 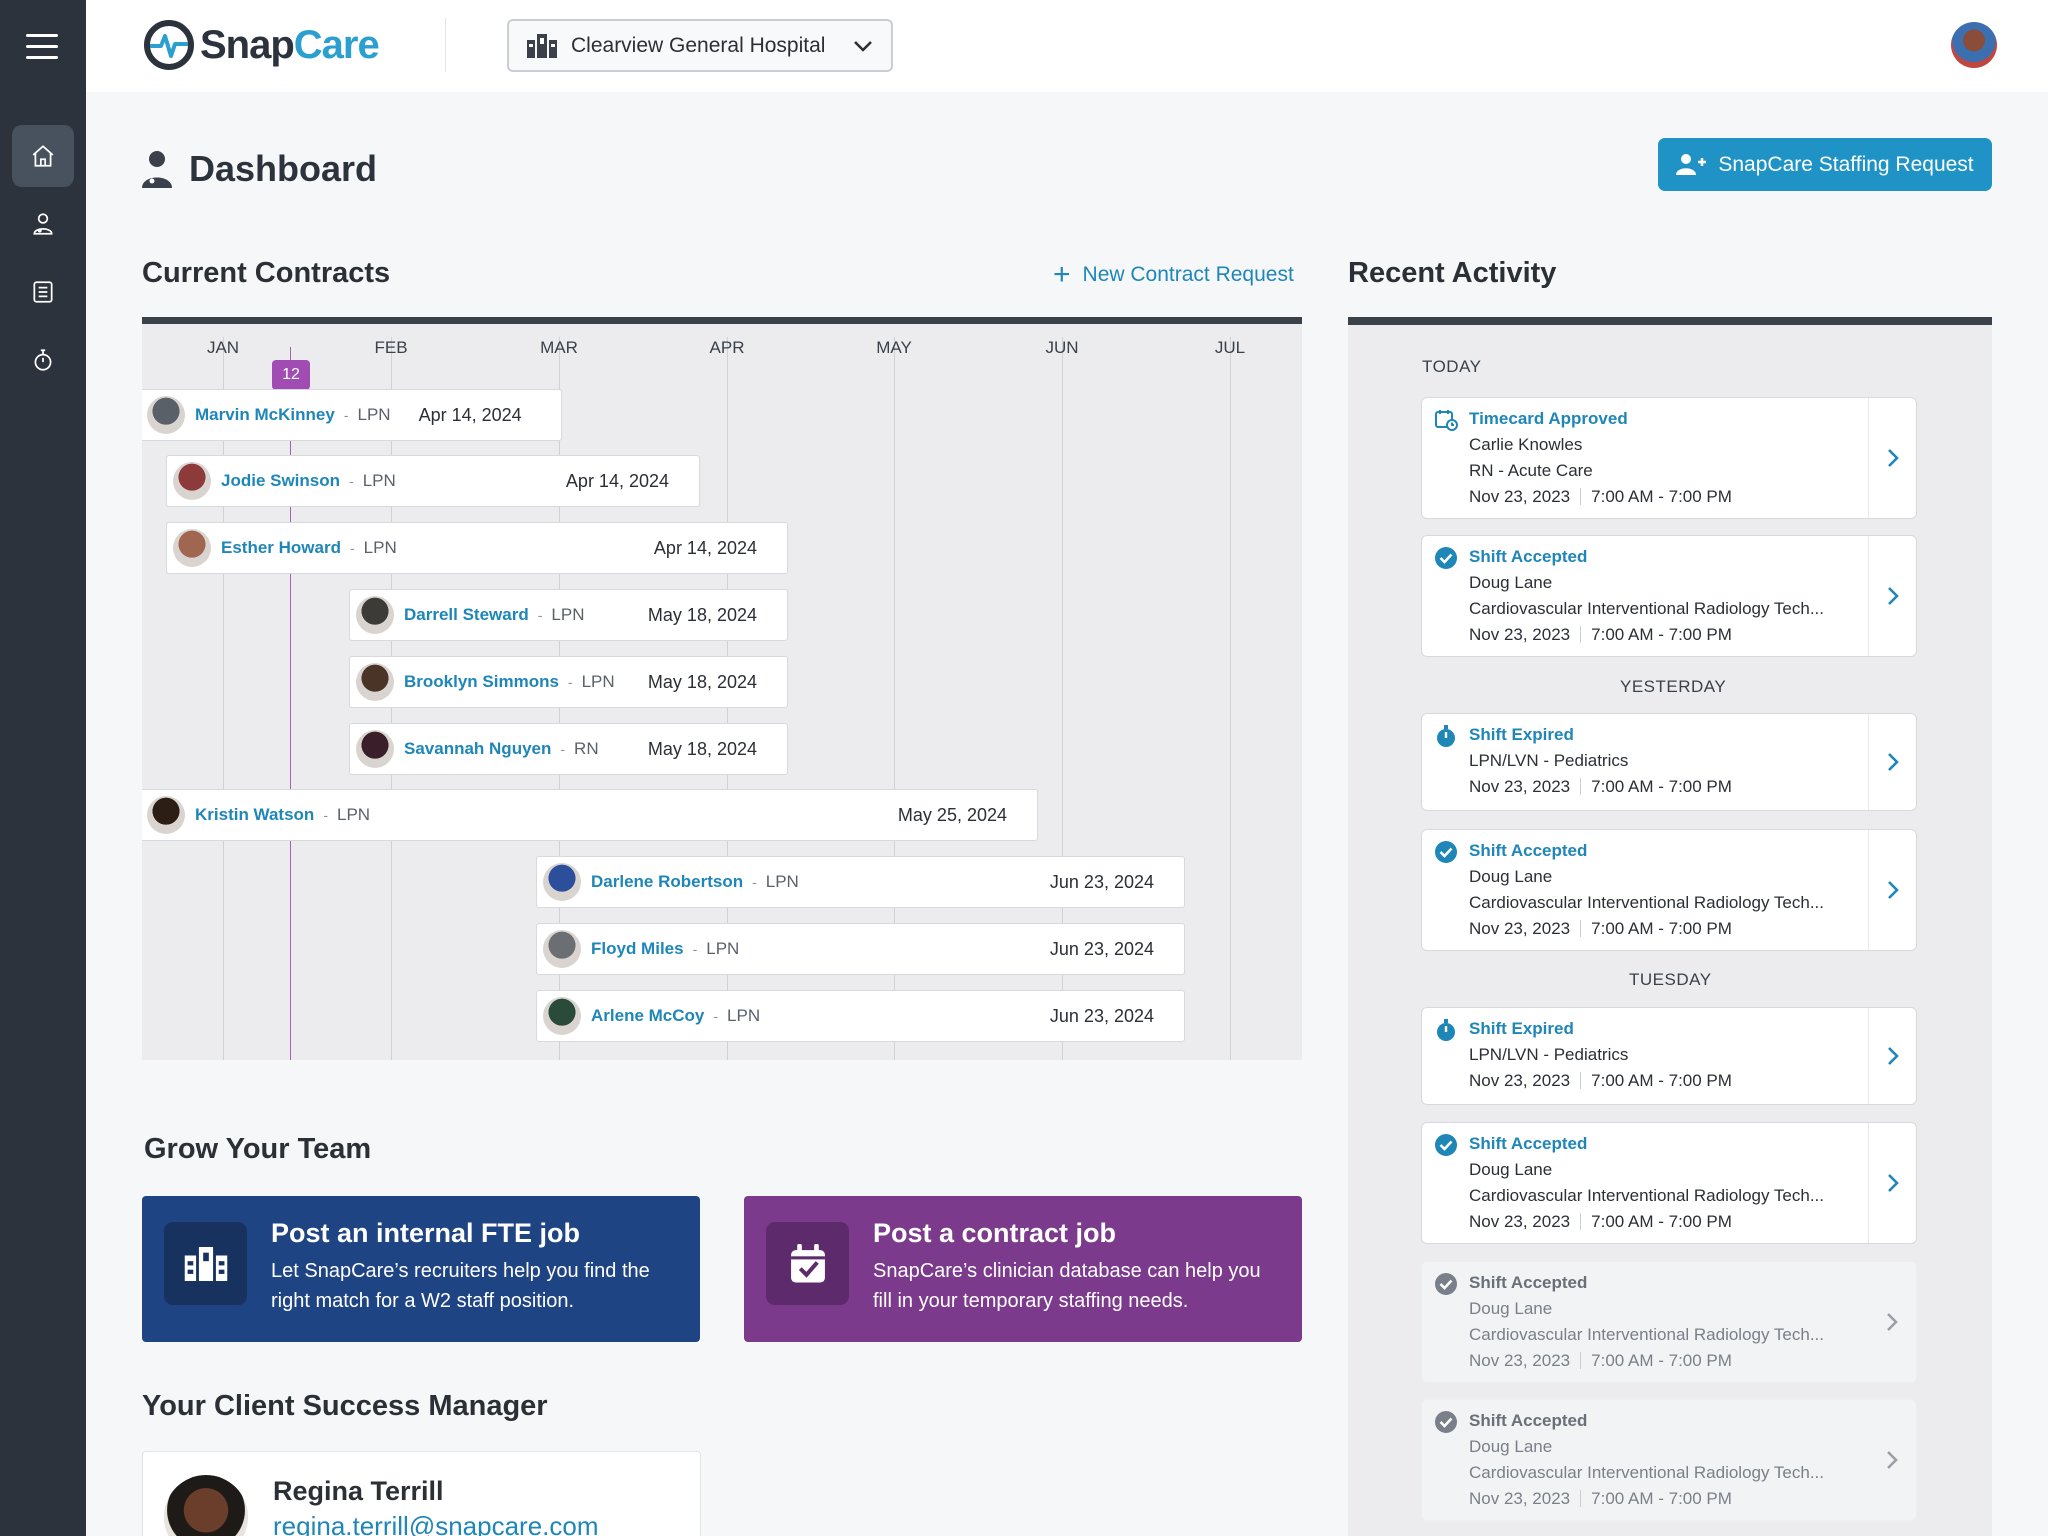 I want to click on snapcare-logo: SnapCare, so click(x=261, y=45).